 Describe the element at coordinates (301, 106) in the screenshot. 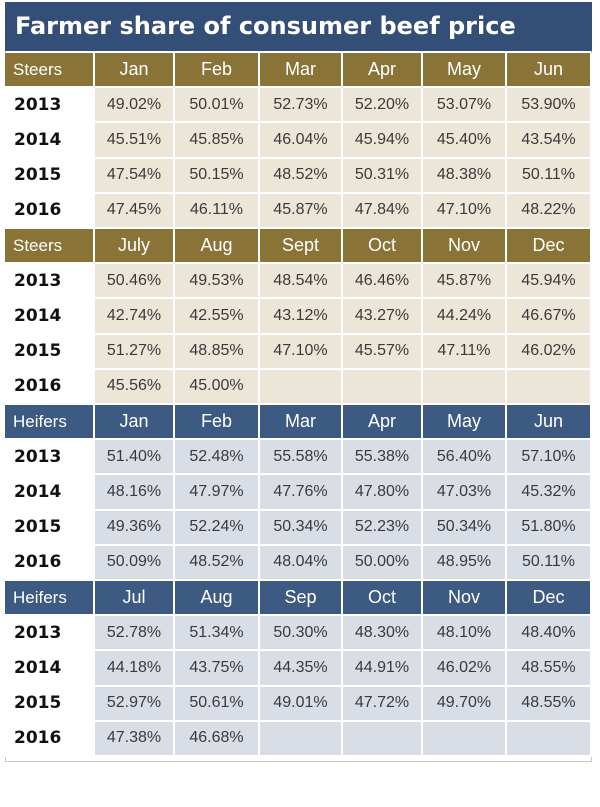

I see `table-cell: 52.73%` at that location.